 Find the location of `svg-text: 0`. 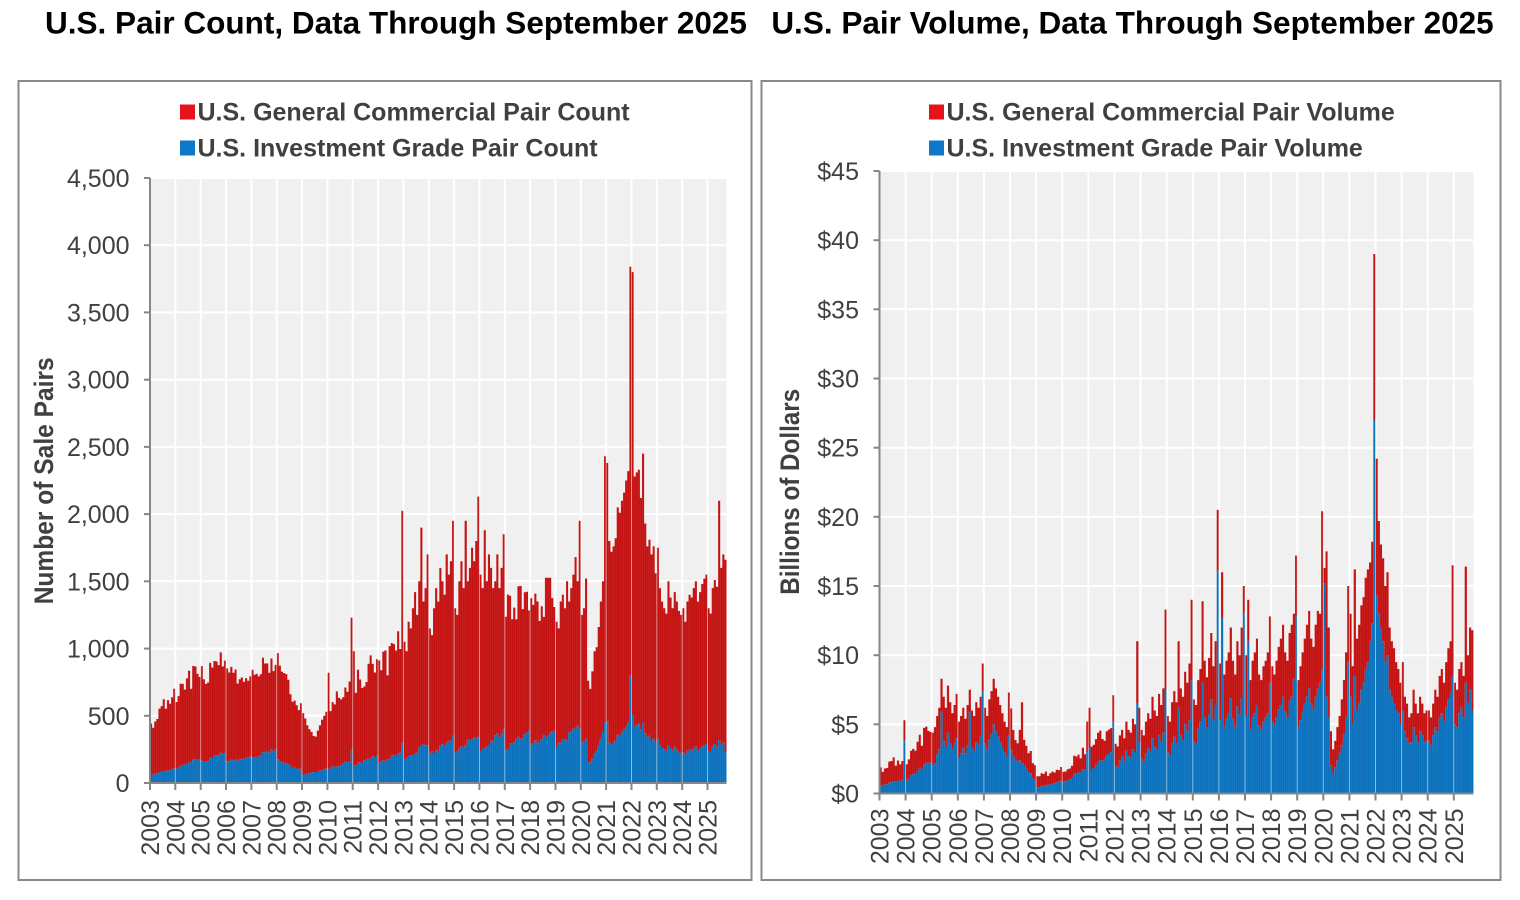

svg-text: 0 is located at coordinates (123, 784).